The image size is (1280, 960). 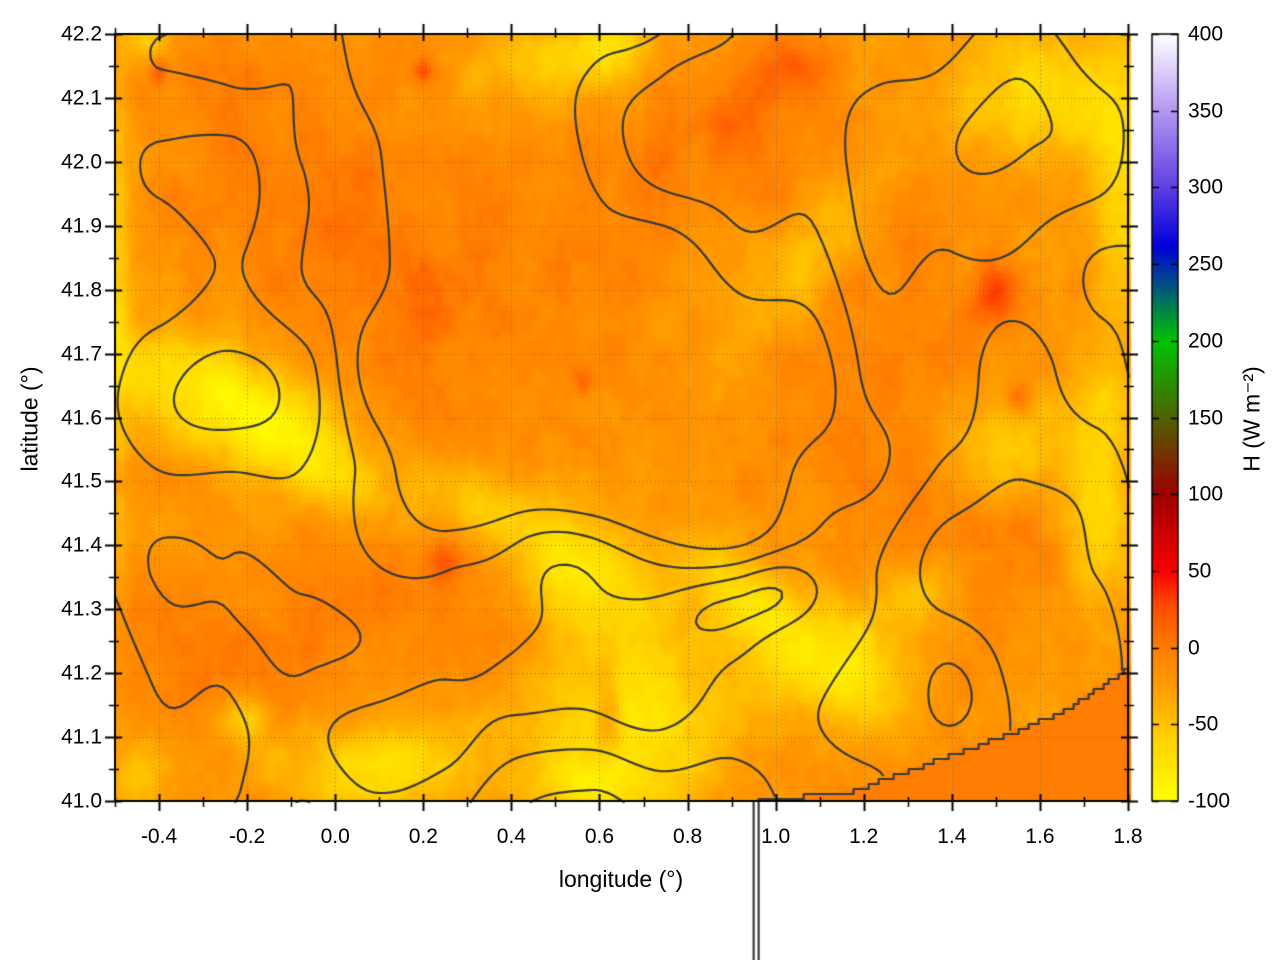 I want to click on colorbar-tick-label: 400, so click(x=1206, y=34).